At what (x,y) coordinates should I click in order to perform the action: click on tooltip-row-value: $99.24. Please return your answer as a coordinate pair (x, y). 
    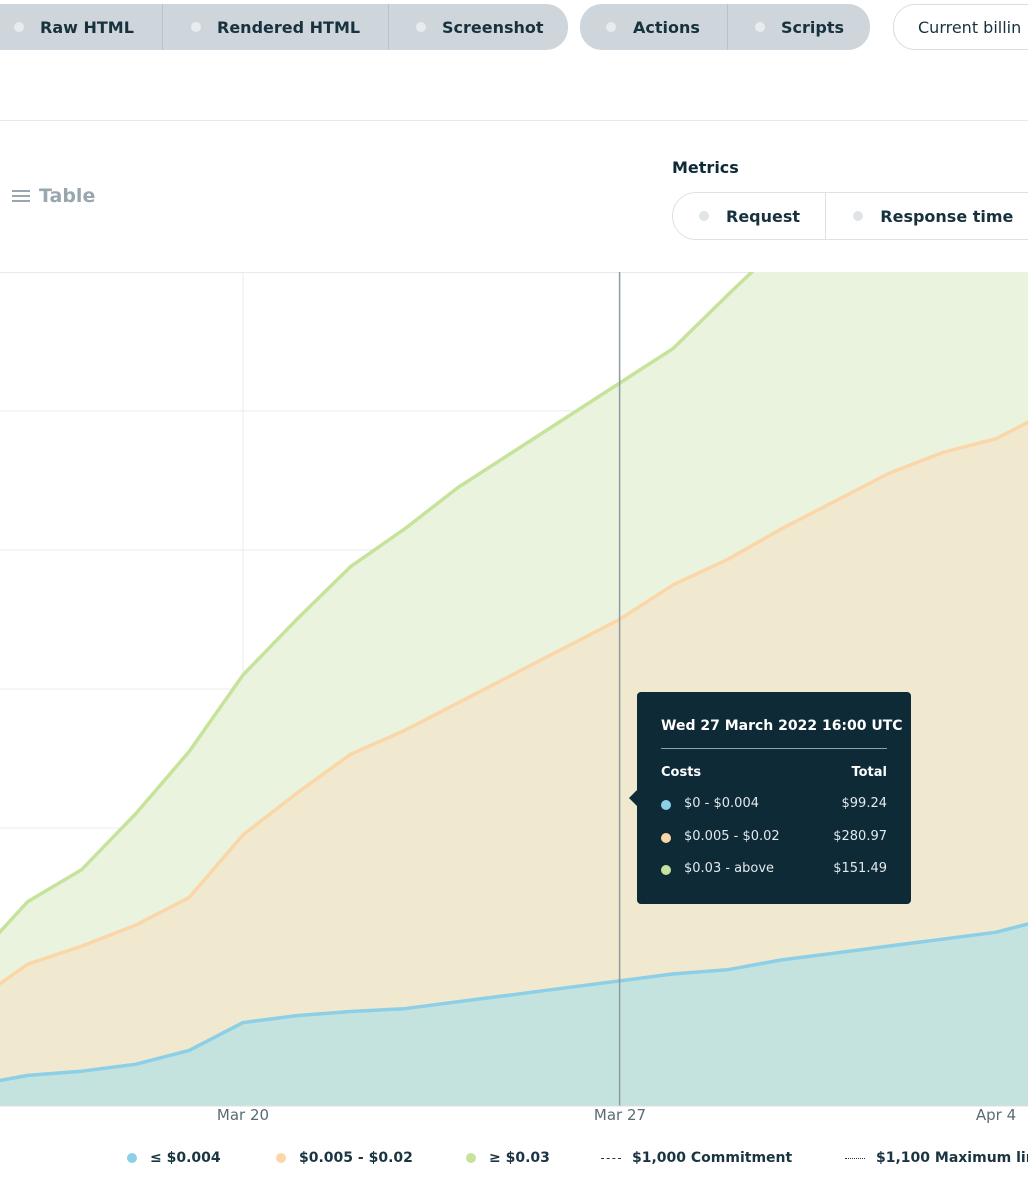
    Looking at the image, I should click on (864, 803).